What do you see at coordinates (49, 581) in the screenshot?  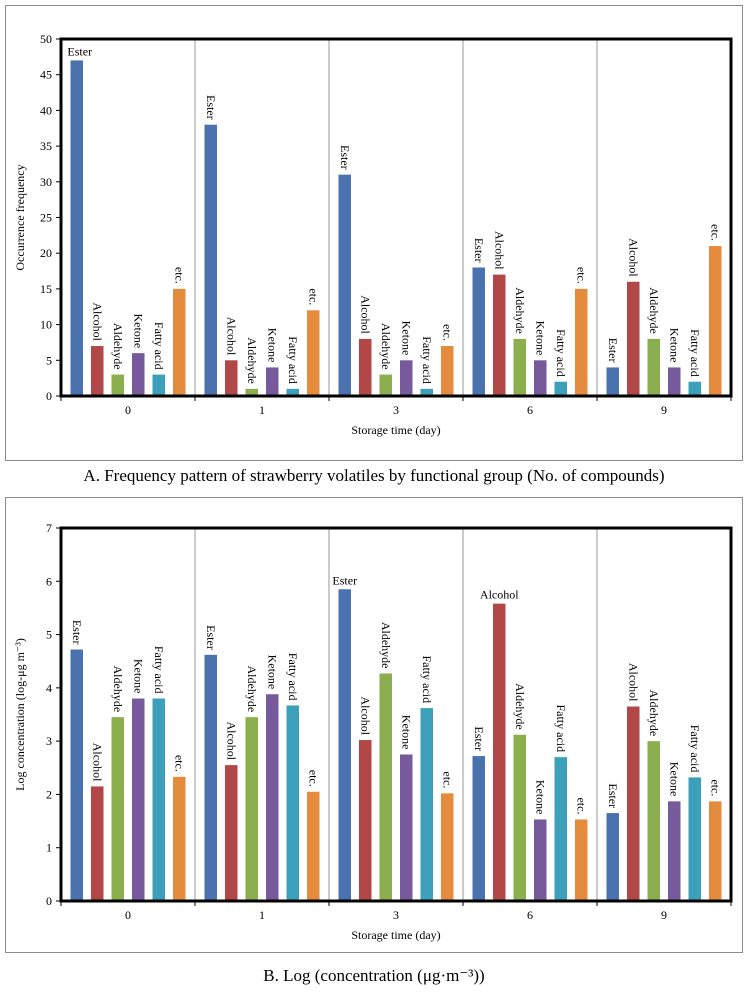 I see `y-tick-label: 6` at bounding box center [49, 581].